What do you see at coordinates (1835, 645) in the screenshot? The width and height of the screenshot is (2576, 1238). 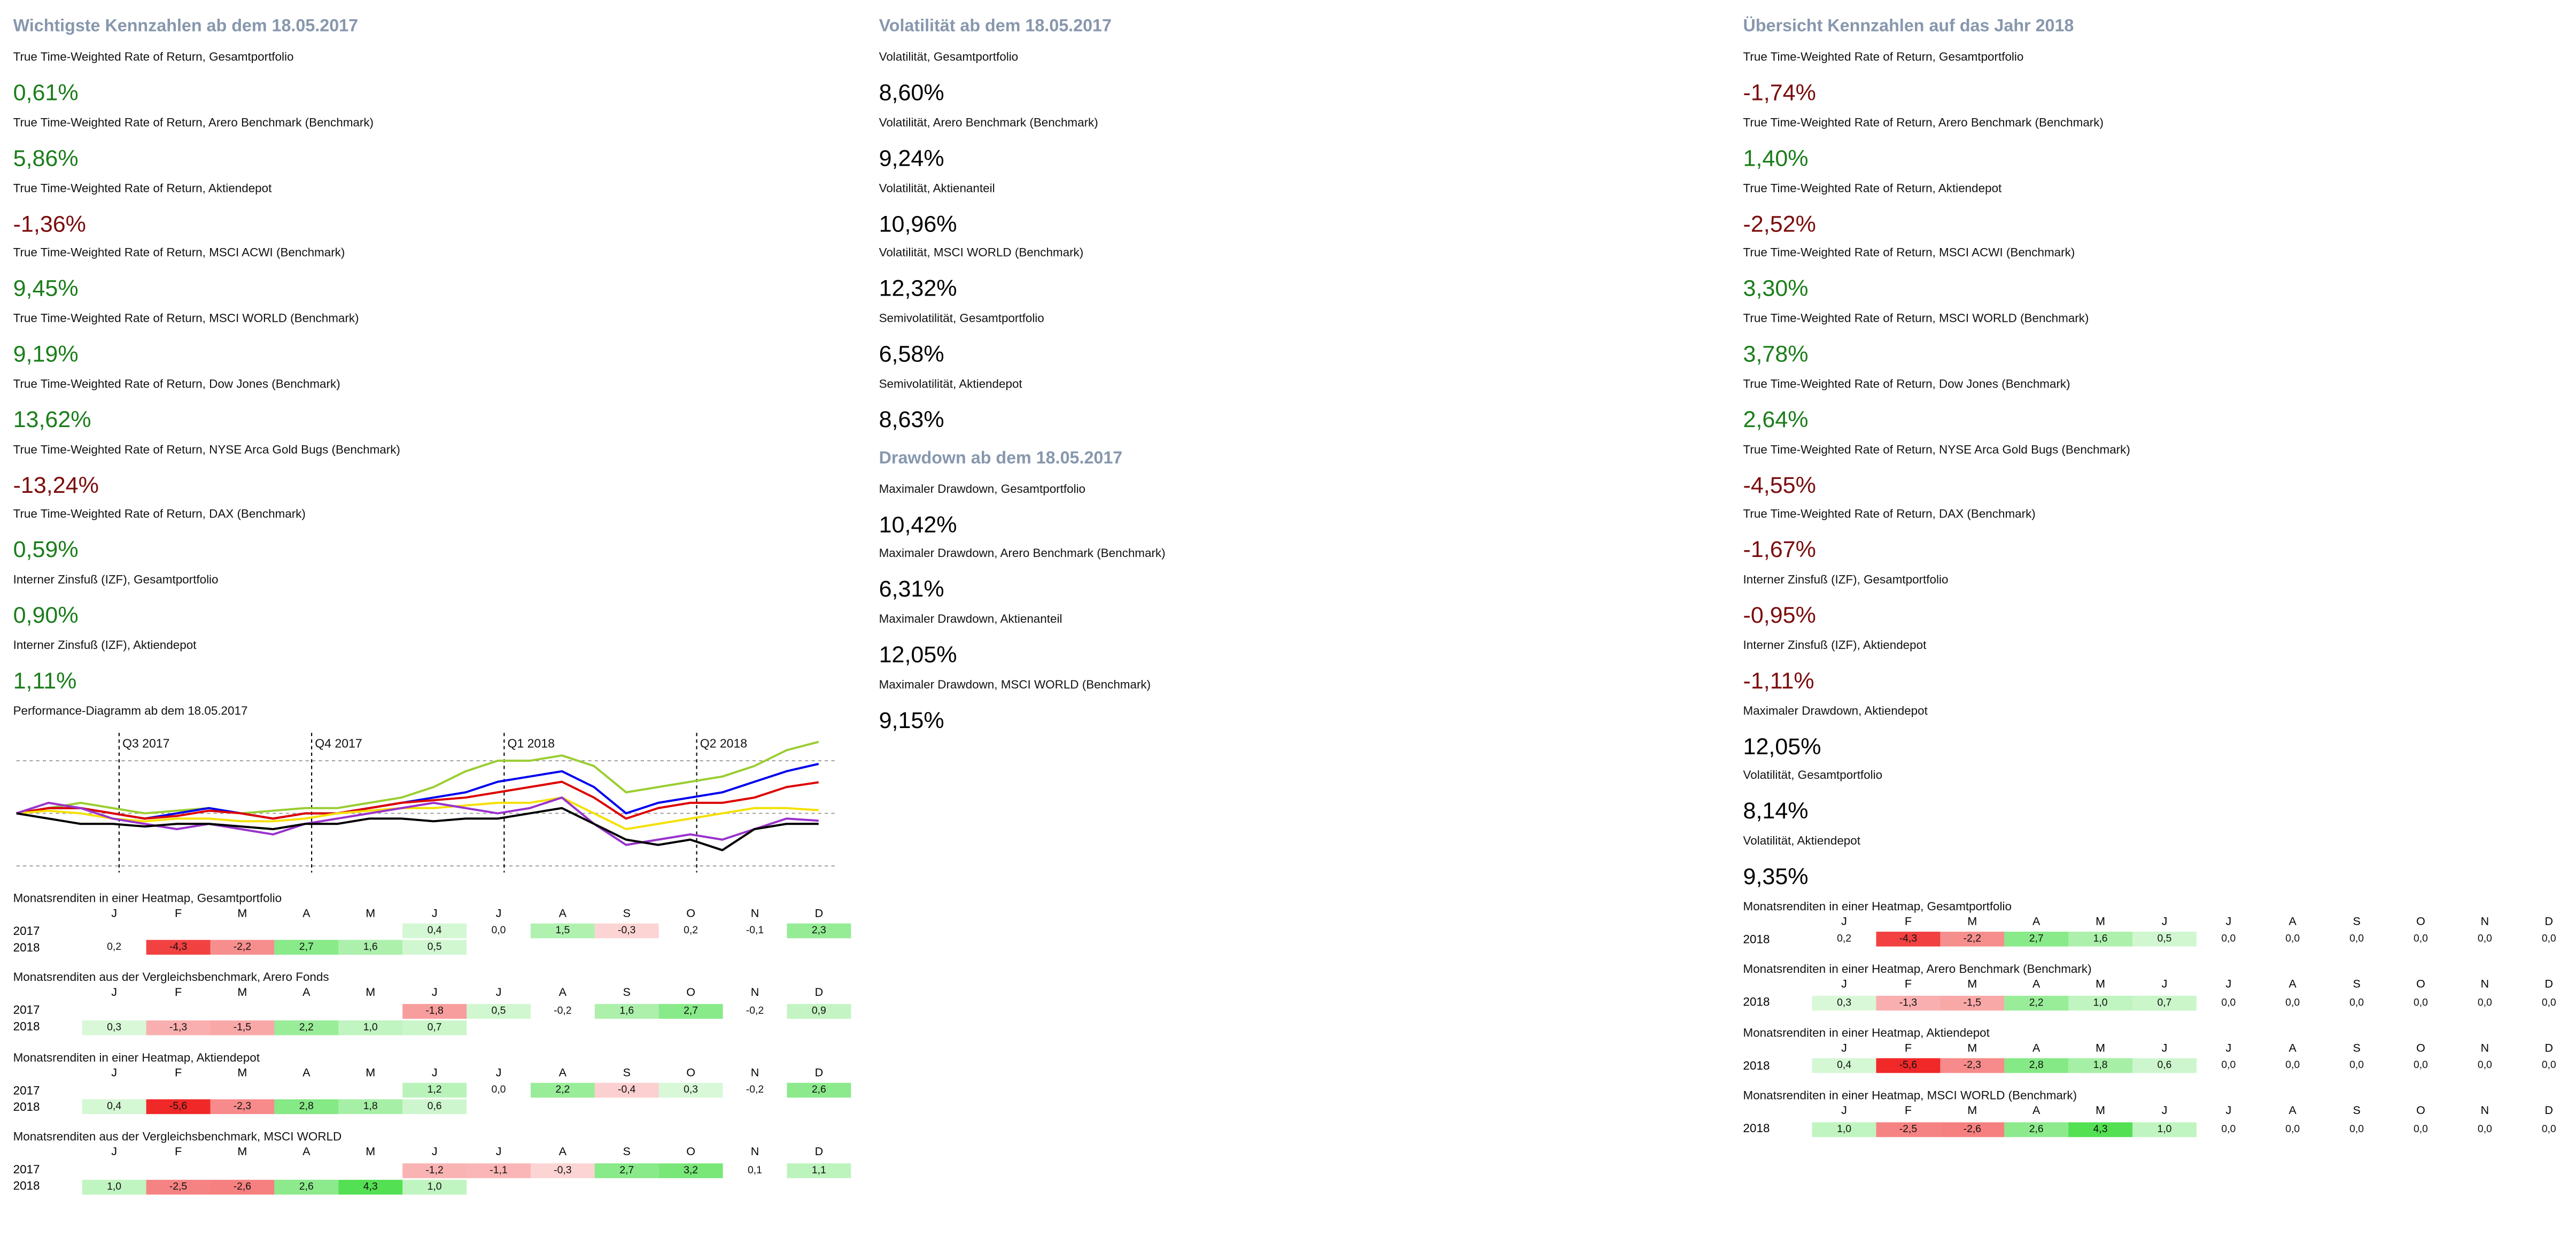 I see `kpi-label: Interner Zinsfuß (IZF), Aktiendepot` at bounding box center [1835, 645].